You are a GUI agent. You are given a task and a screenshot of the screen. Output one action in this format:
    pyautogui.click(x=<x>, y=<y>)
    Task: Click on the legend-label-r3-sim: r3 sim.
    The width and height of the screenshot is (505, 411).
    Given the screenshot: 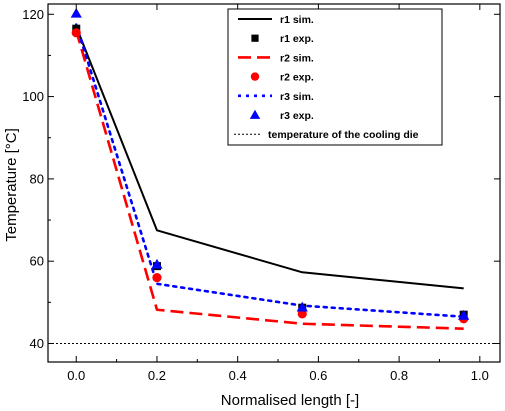 What is the action you would take?
    pyautogui.click(x=297, y=97)
    